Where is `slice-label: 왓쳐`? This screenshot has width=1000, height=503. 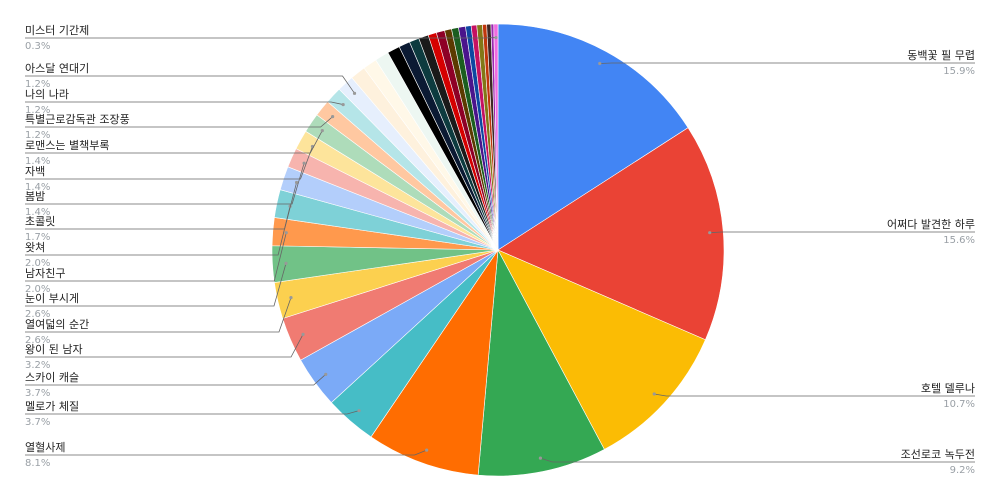
slice-label: 왓쳐 is located at coordinates (35, 247).